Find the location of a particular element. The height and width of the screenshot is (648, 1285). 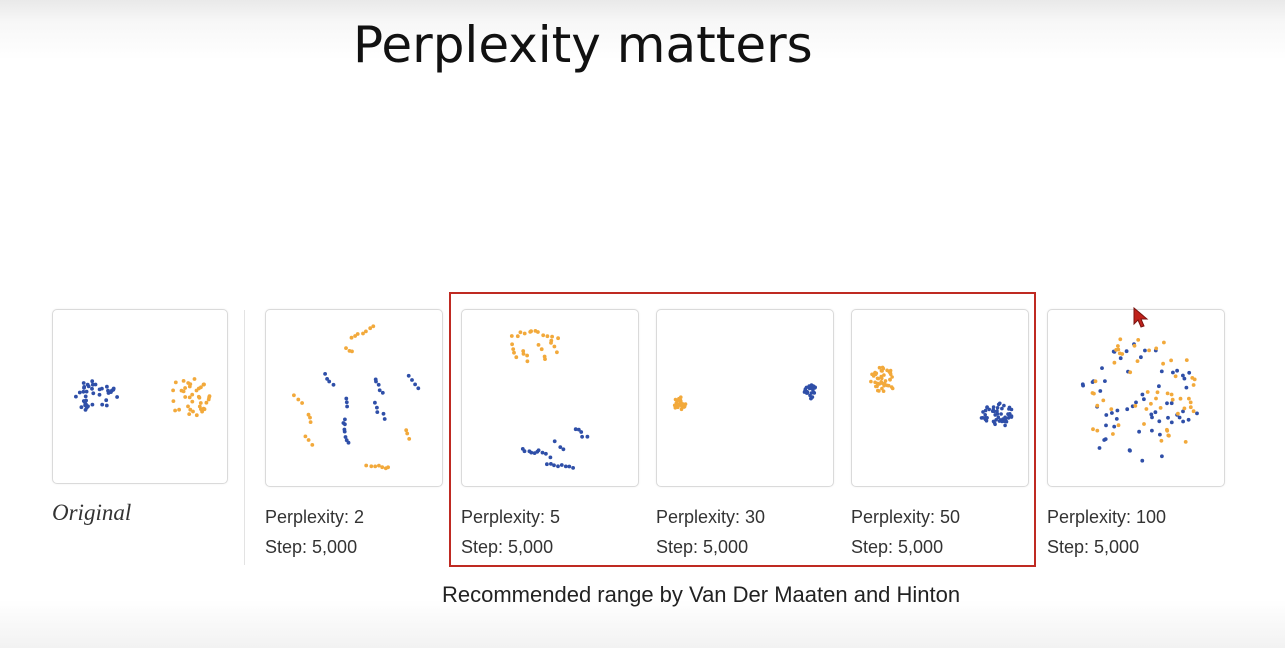

perplexity-50-label: Perplexity: 50 is located at coordinates (906, 517).